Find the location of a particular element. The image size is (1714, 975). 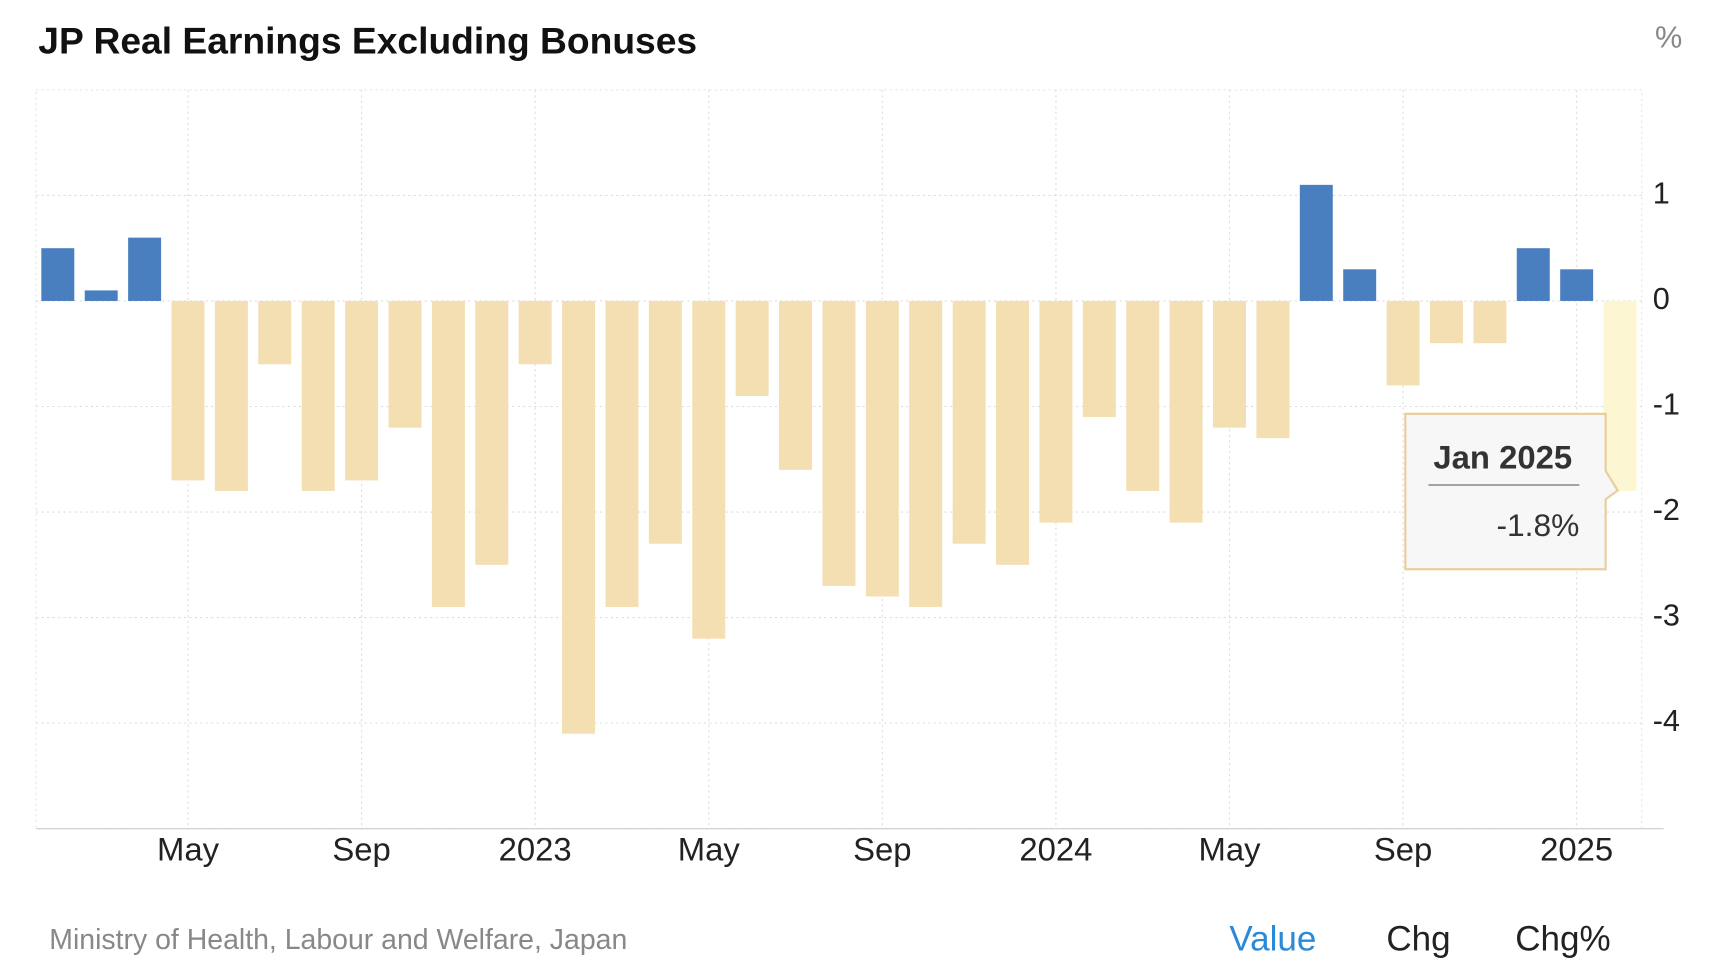

chart-title: JP Real Earnings Excluding Bonuses is located at coordinates (367, 41).